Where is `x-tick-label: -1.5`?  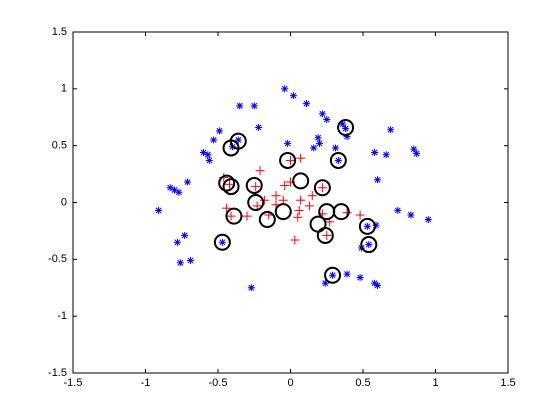 x-tick-label: -1.5 is located at coordinates (73, 383).